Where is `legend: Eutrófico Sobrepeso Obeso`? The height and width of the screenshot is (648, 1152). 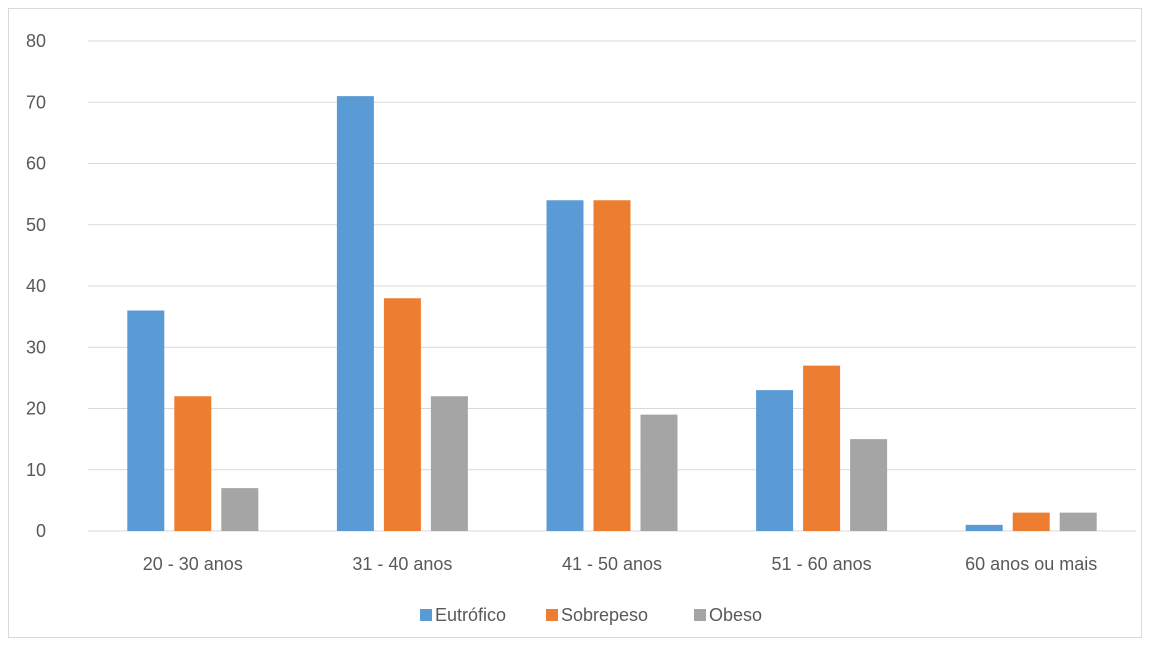 legend: Eutrófico Sobrepeso Obeso is located at coordinates (591, 615).